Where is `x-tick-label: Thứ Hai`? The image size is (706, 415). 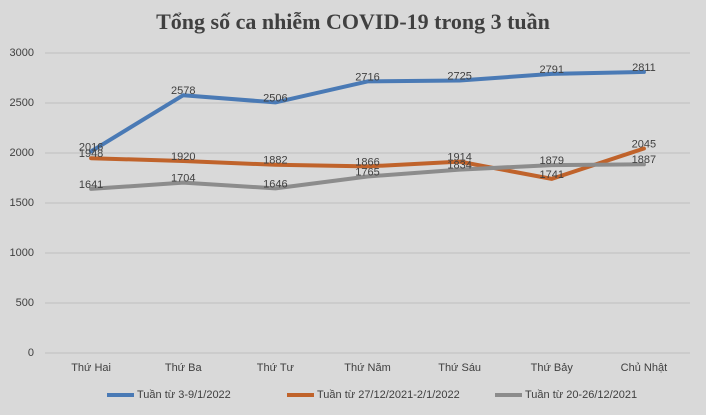
x-tick-label: Thứ Hai is located at coordinates (91, 368).